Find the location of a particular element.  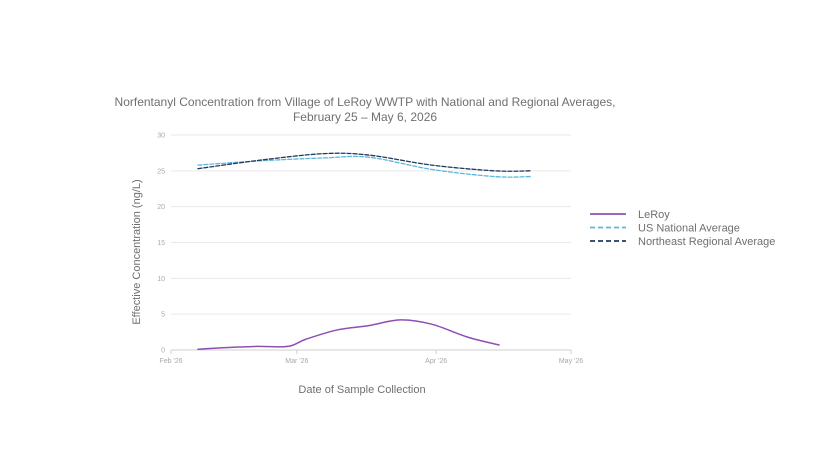

x-tick-label: Mar '26 is located at coordinates (296, 361).